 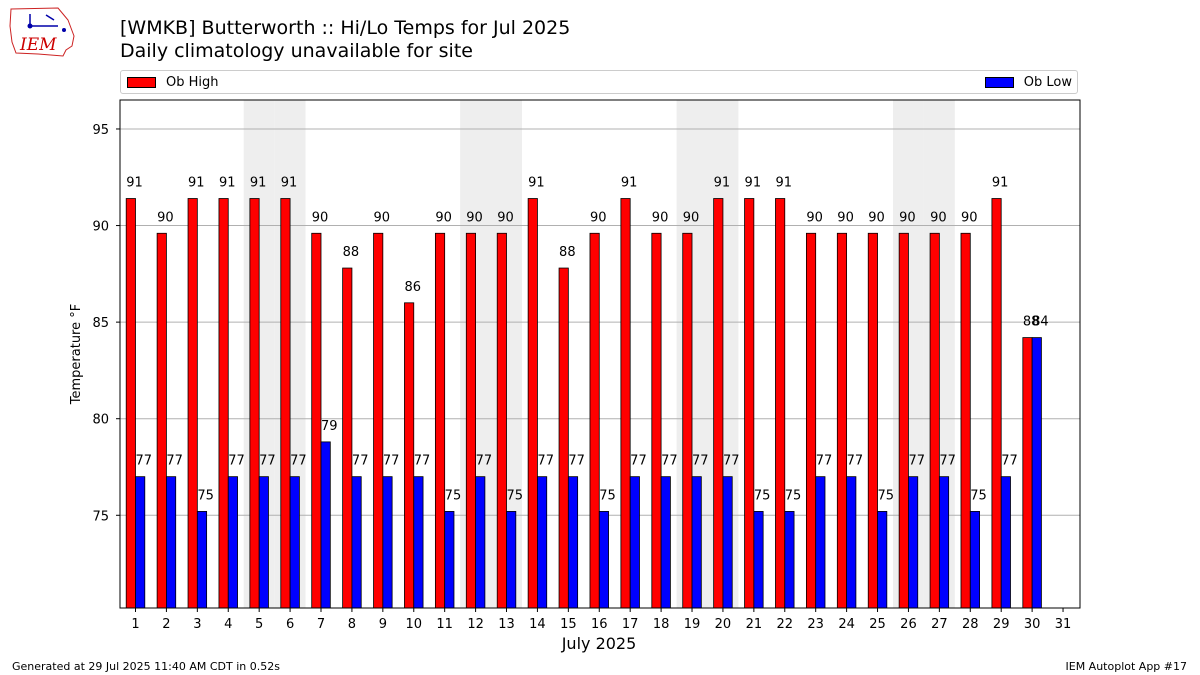 What do you see at coordinates (938, 217) in the screenshot?
I see `data-label-high-day-27: 90` at bounding box center [938, 217].